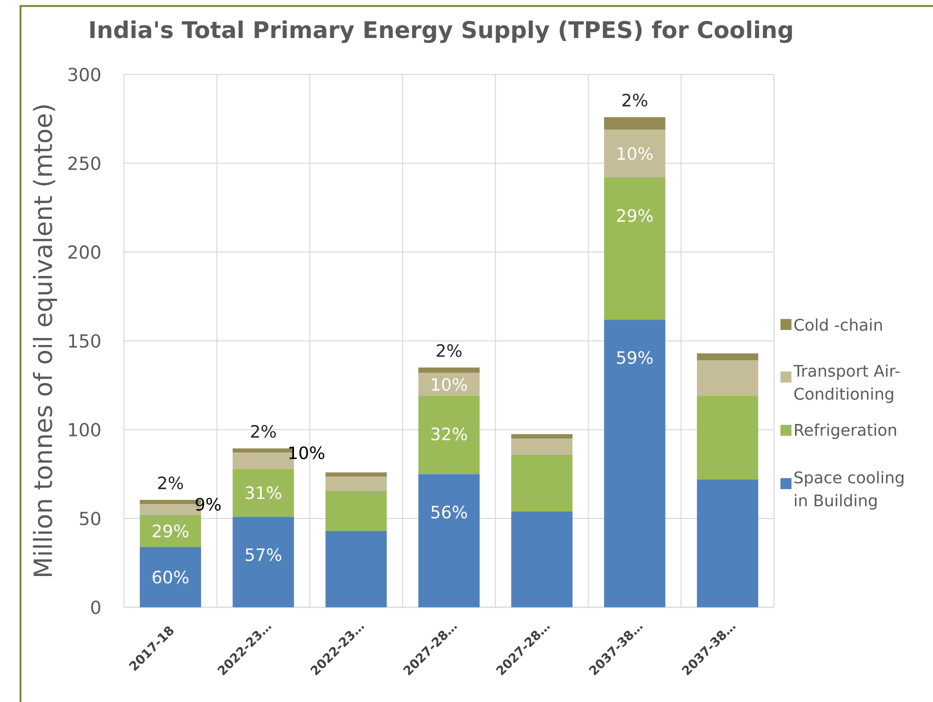  What do you see at coordinates (838, 324) in the screenshot?
I see `legend-label: Cold -chain` at bounding box center [838, 324].